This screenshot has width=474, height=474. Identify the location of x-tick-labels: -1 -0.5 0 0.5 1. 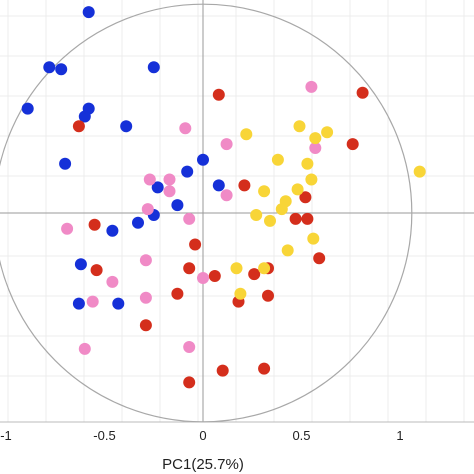
(201, 435).